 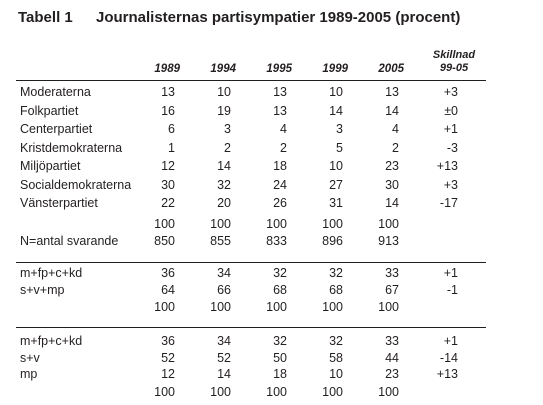 I want to click on diff-cell: -14, so click(x=448, y=357).